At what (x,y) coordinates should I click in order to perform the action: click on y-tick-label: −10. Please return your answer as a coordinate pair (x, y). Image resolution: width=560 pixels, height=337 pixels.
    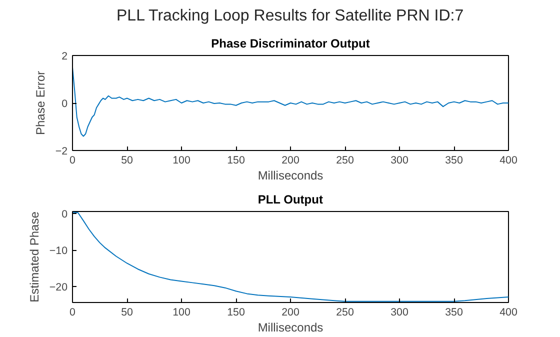
    Looking at the image, I should click on (58, 251).